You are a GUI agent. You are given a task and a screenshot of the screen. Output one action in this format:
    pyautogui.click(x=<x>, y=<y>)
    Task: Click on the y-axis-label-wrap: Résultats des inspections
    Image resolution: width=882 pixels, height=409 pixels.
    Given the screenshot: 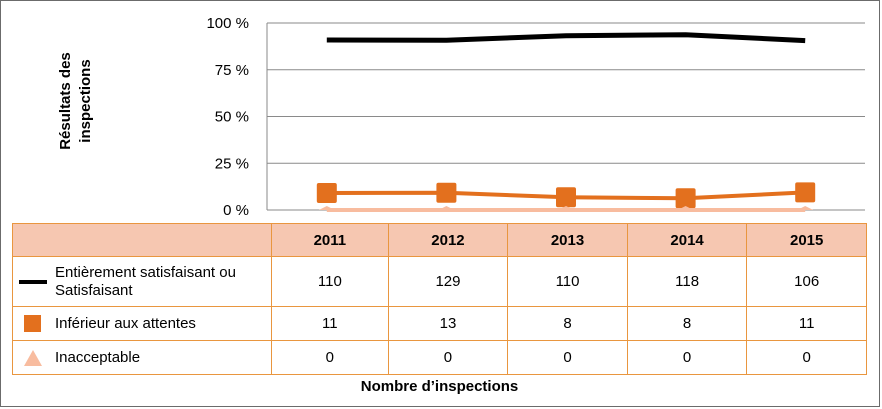 What is the action you would take?
    pyautogui.click(x=76, y=111)
    